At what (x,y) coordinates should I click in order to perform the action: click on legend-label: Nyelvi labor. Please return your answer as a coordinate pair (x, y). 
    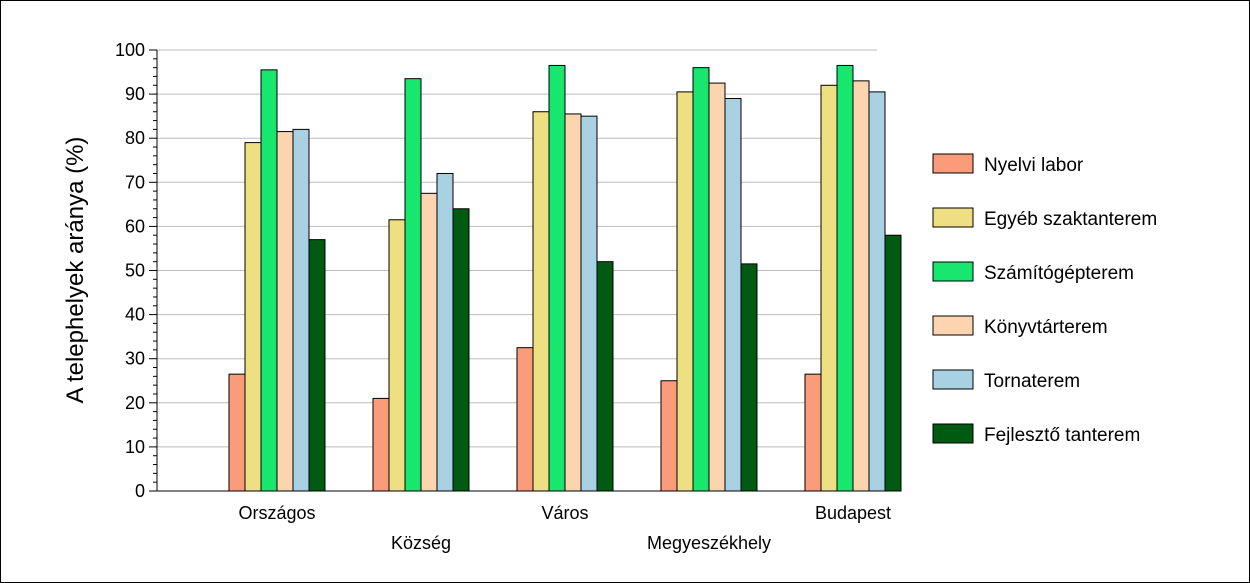
    Looking at the image, I should click on (1034, 165).